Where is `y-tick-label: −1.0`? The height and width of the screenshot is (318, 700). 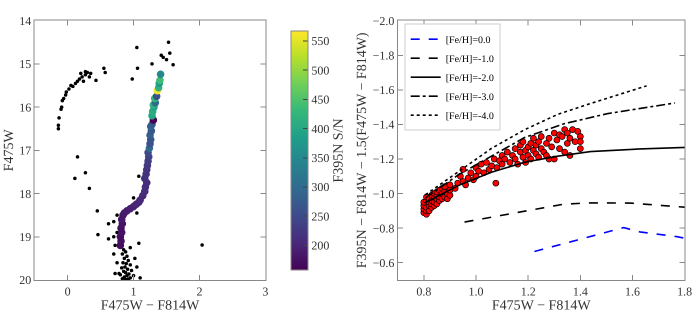 y-tick-label: −1.0 is located at coordinates (383, 193).